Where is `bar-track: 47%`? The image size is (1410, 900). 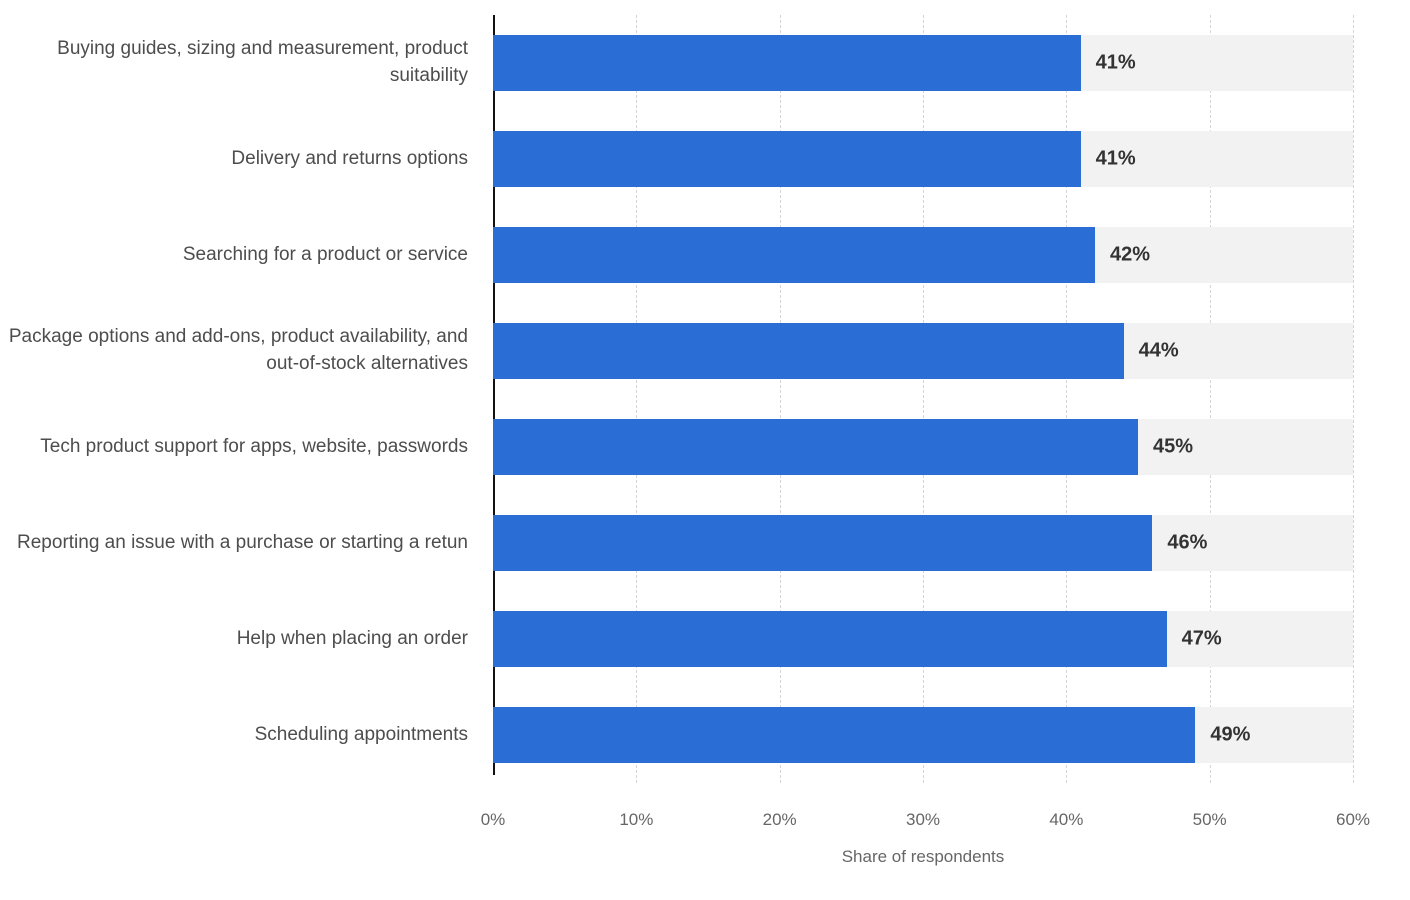 bar-track: 47% is located at coordinates (923, 639).